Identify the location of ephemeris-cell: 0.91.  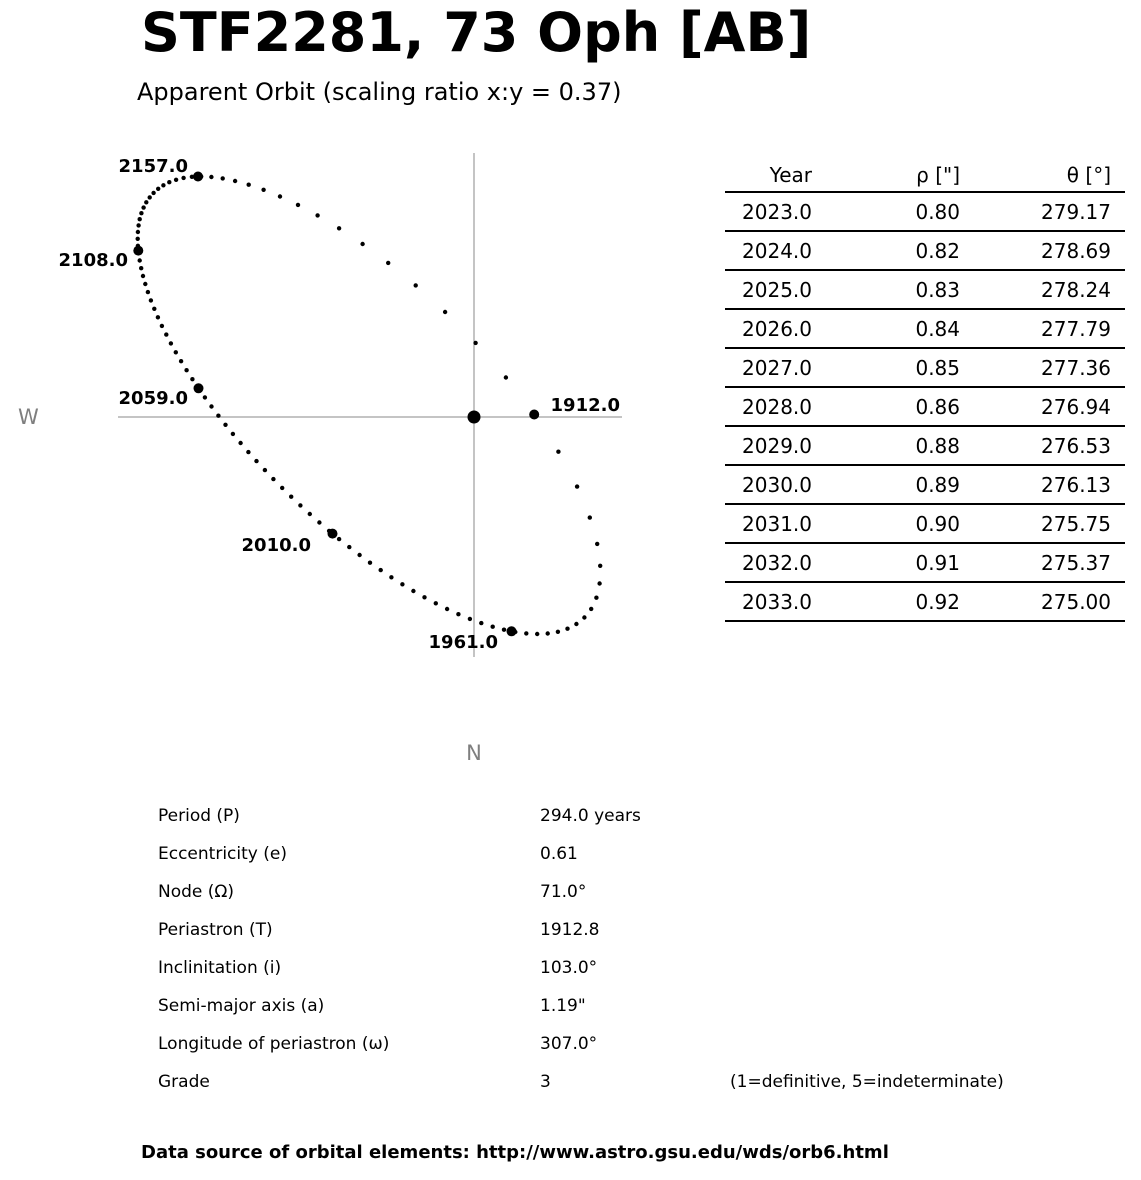
(886, 563).